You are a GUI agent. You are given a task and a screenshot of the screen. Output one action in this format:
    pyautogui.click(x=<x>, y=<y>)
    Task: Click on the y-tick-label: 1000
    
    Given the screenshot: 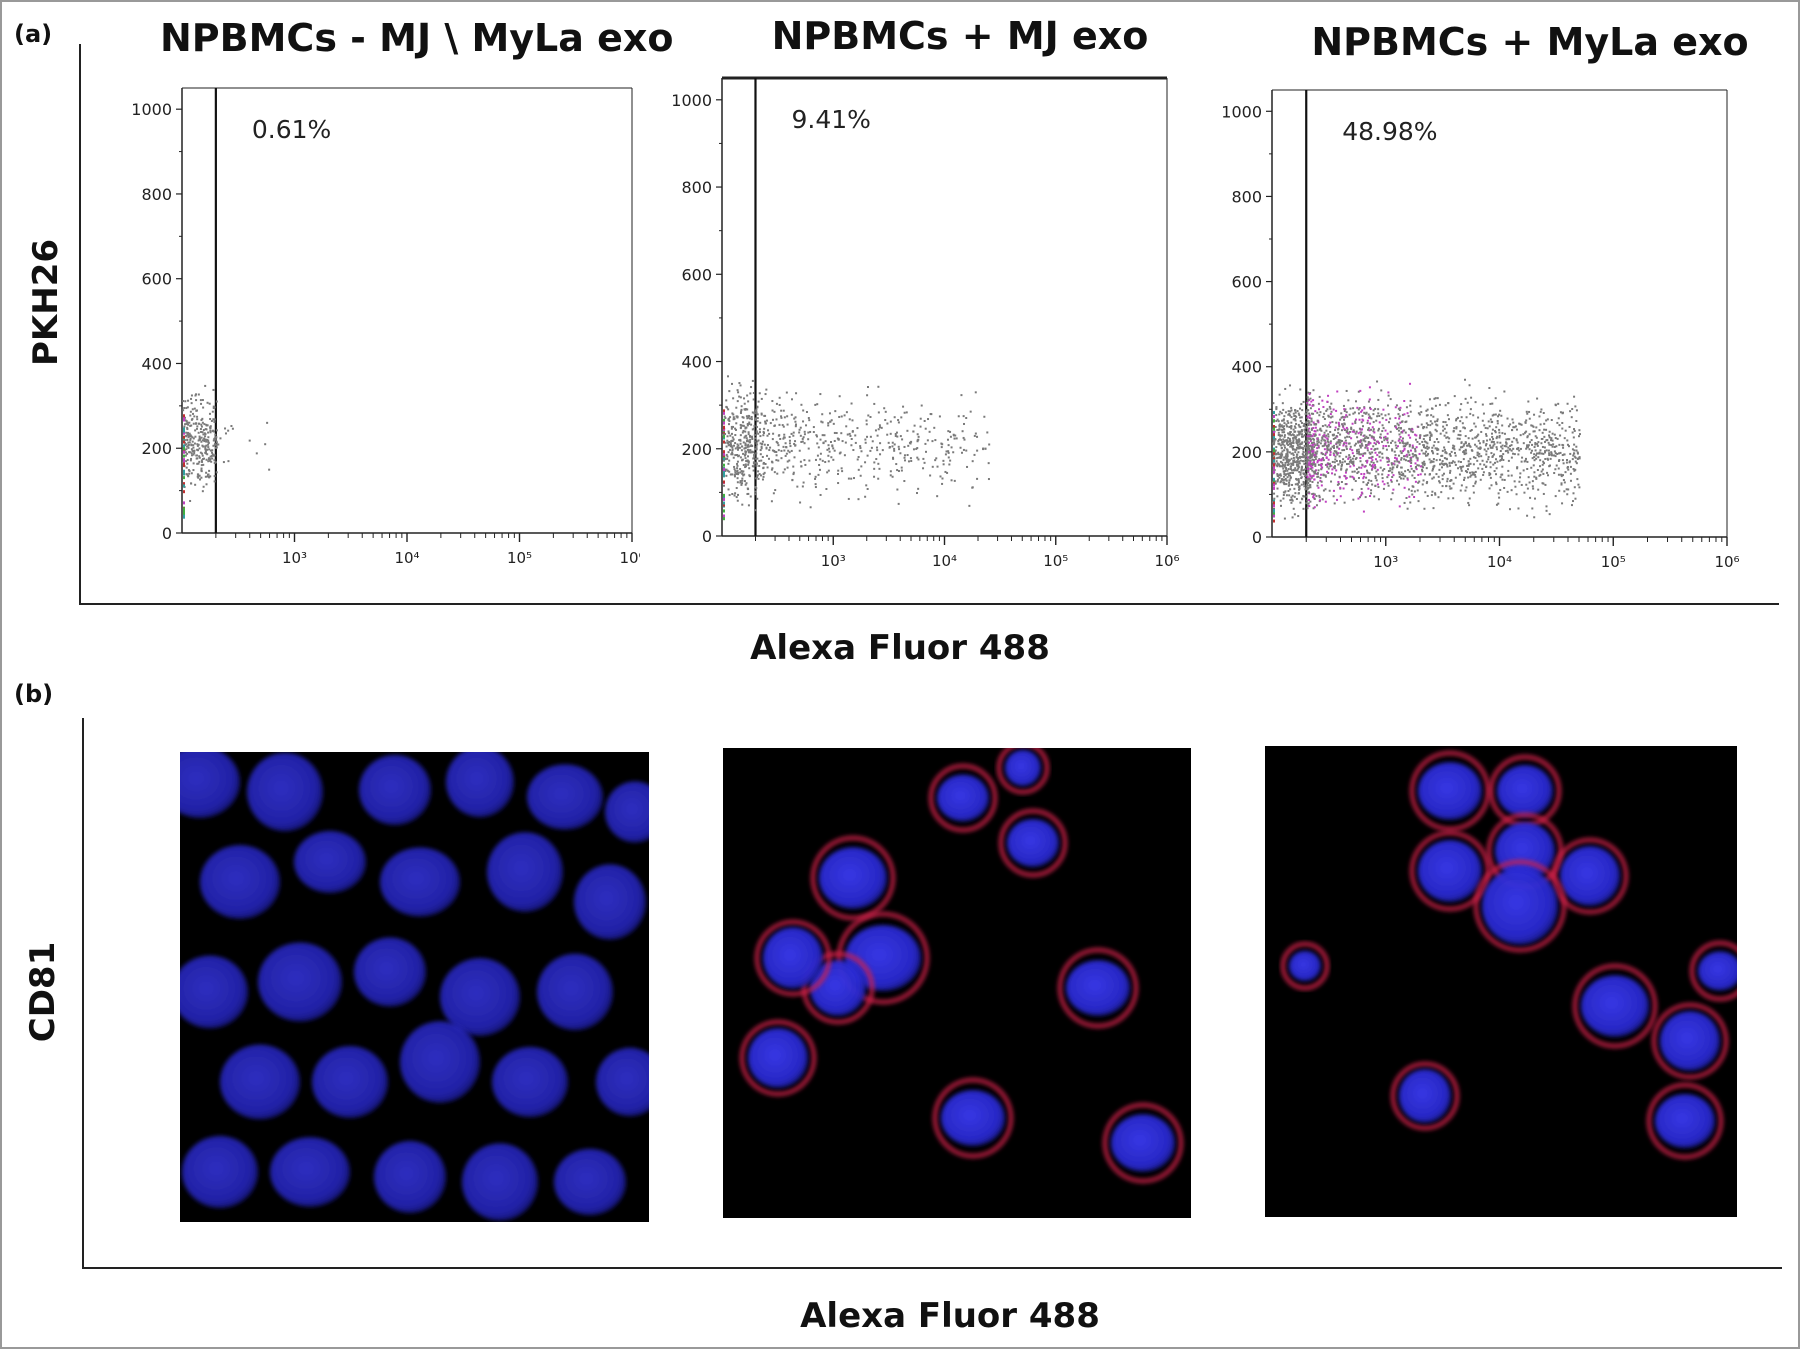 What is the action you would take?
    pyautogui.click(x=151, y=109)
    